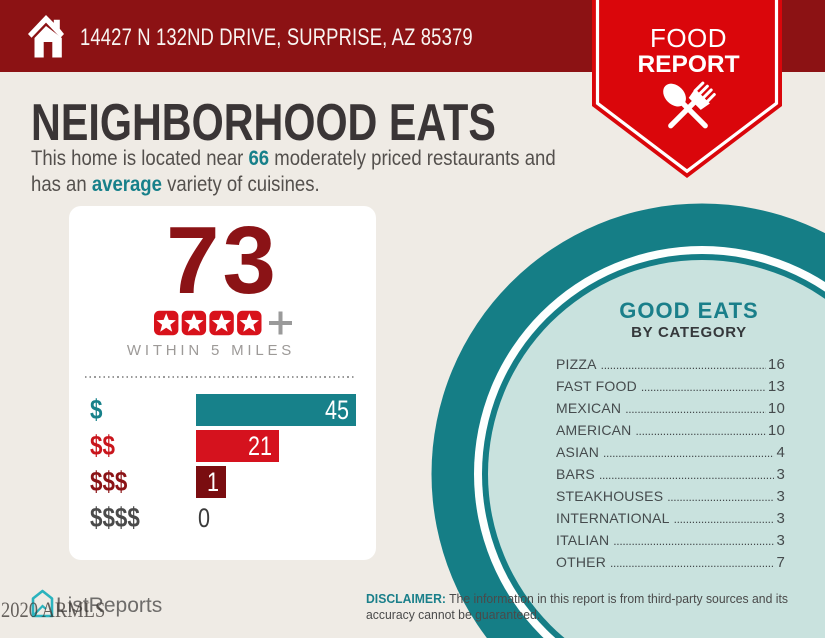  Describe the element at coordinates (688, 38) in the screenshot. I see `svg-text: FOOD` at that location.